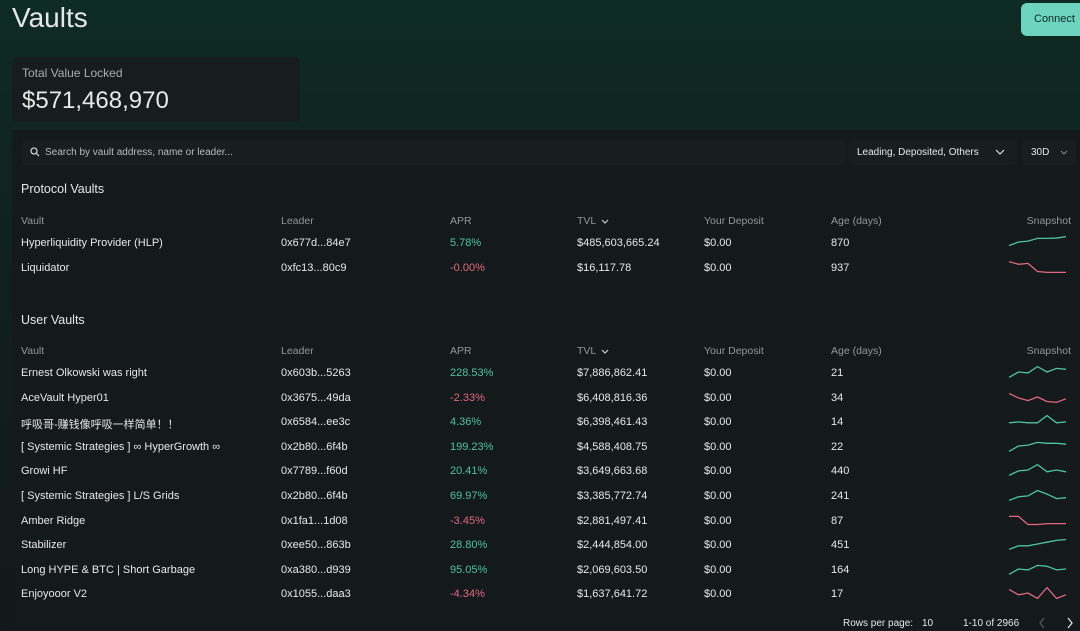  I want to click on age: 14, so click(837, 422).